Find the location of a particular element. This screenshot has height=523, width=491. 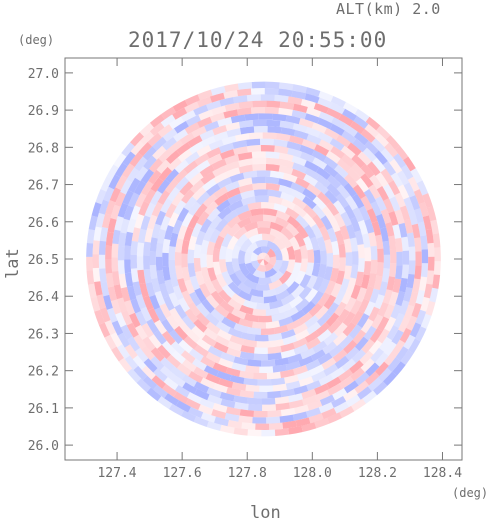

y-tick-label: 26.8 is located at coordinates (43, 148).